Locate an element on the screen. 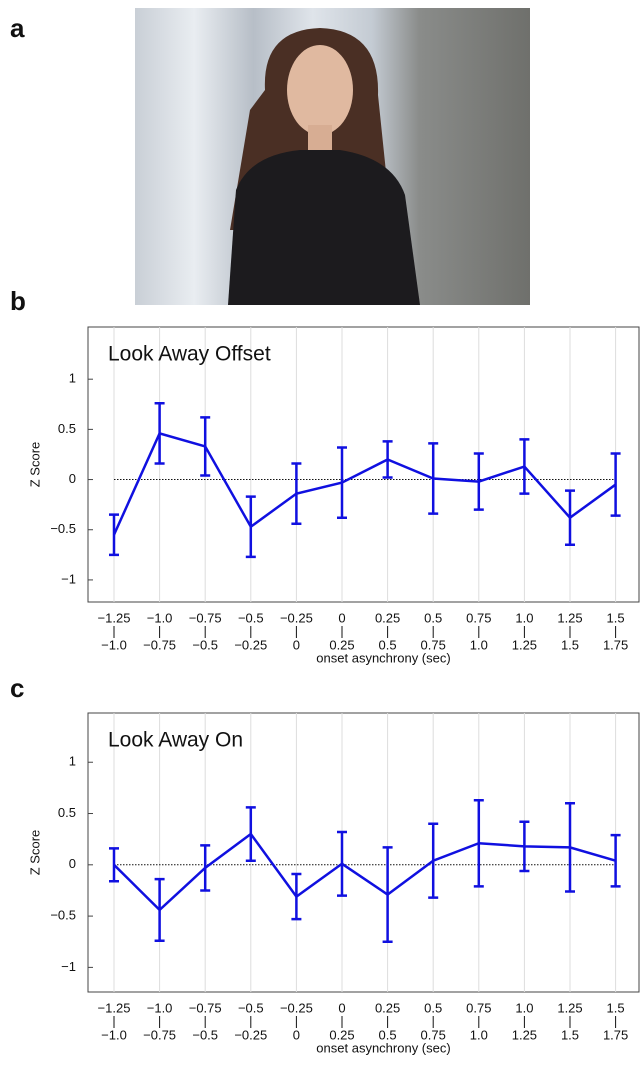  error-bar is located at coordinates (615, 860).